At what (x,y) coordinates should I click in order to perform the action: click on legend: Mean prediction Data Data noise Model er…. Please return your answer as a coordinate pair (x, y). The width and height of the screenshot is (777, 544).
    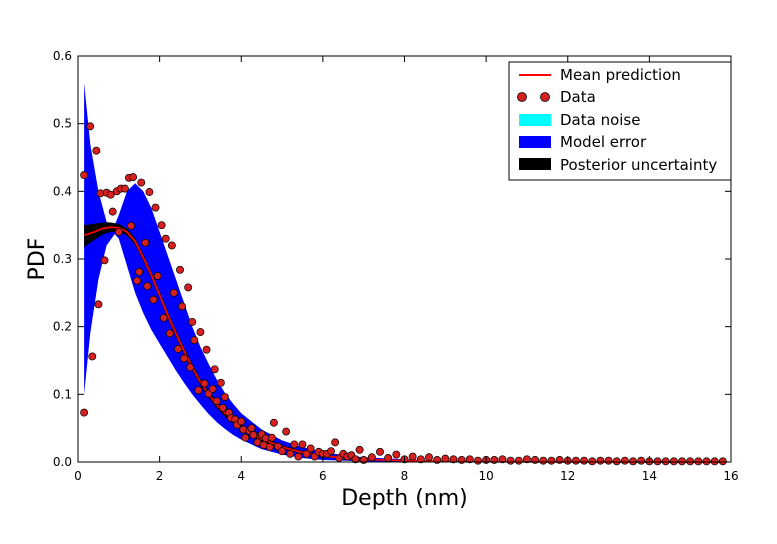
    Looking at the image, I should click on (620, 121).